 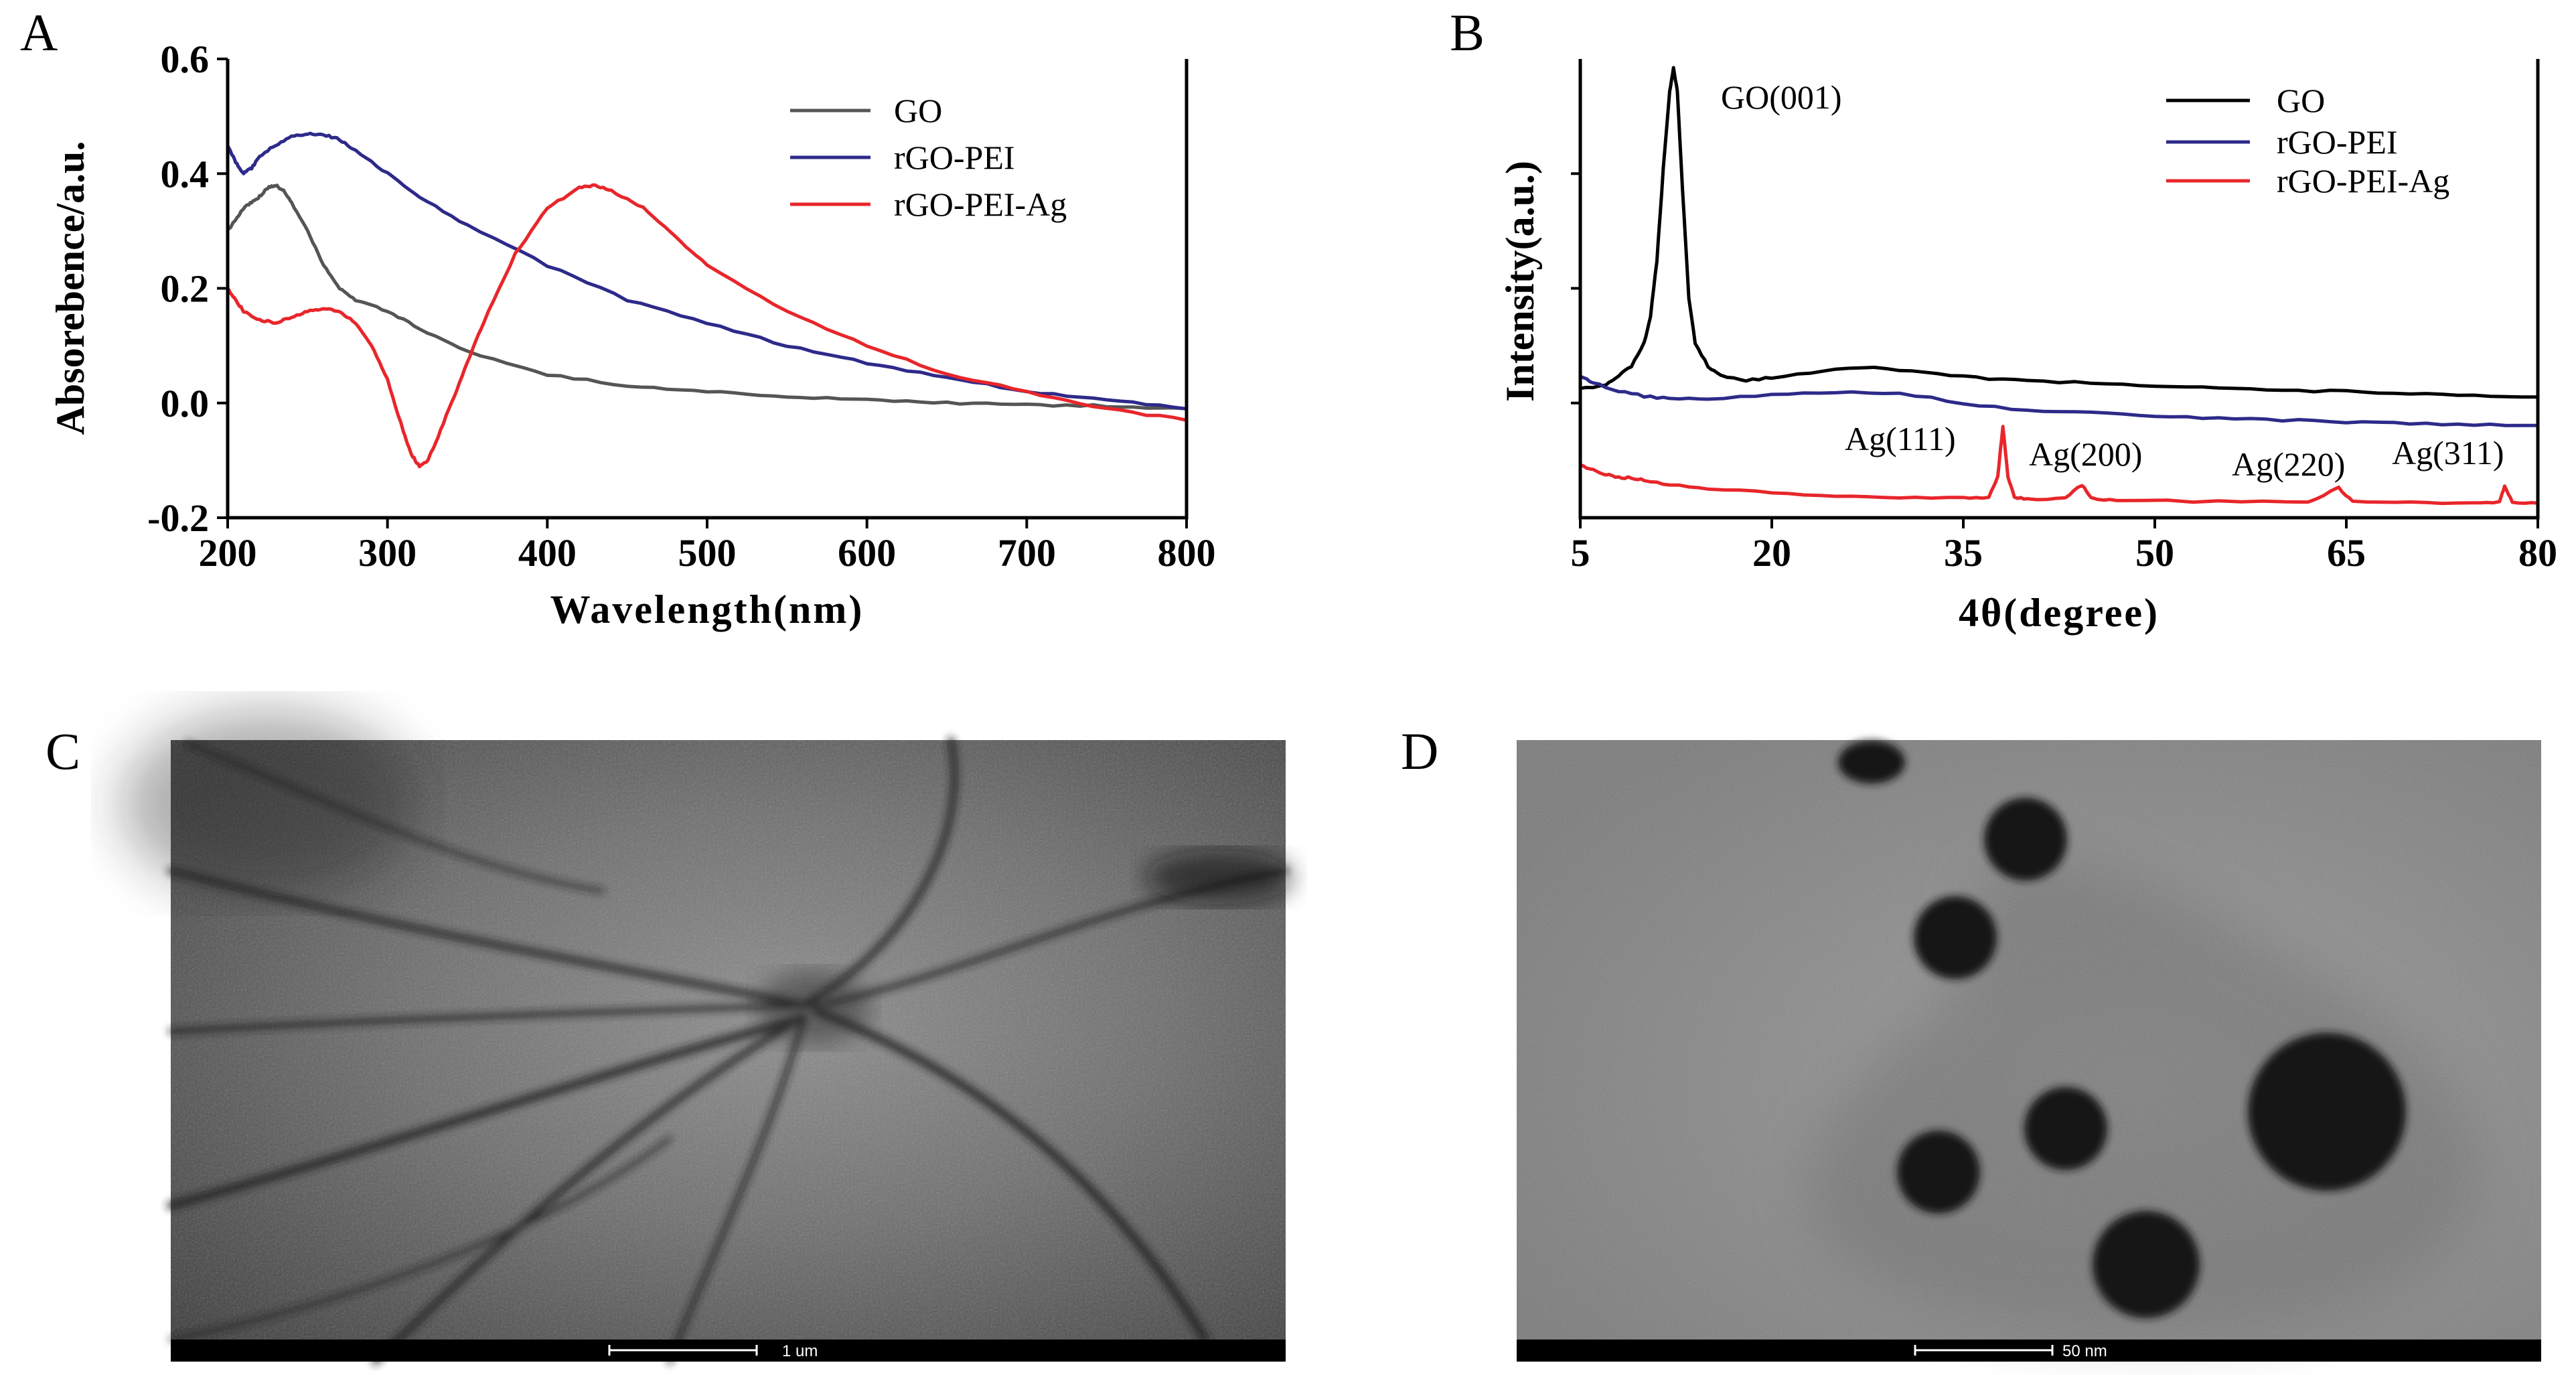 I want to click on chart-b-plot-area, so click(x=2059, y=288).